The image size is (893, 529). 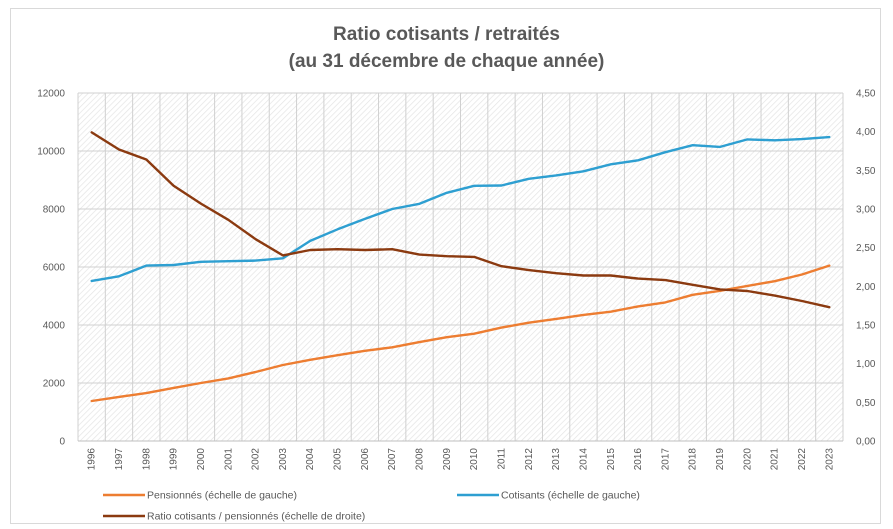 I want to click on chart-title: Ratio cotisants / retraités, so click(x=446, y=34).